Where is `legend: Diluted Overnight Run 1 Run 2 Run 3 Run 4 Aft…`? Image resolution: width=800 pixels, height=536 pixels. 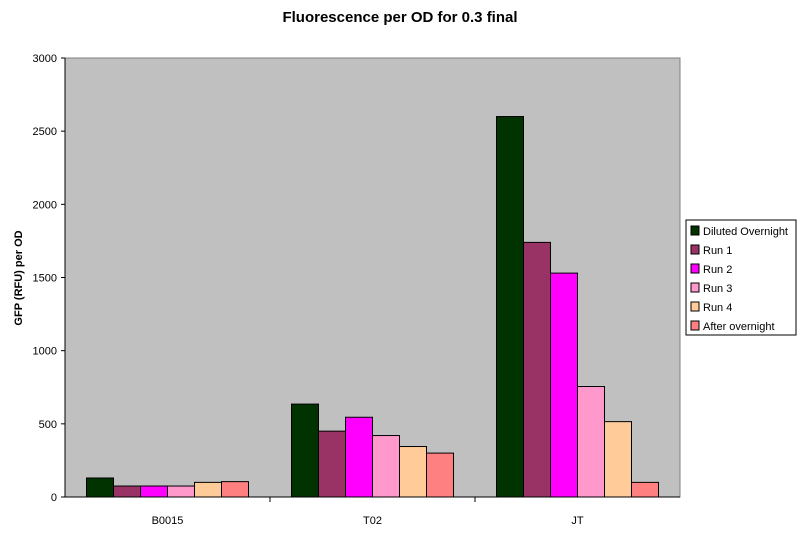 legend: Diluted Overnight Run 1 Run 2 Run 3 Run 4 Aft… is located at coordinates (741, 277).